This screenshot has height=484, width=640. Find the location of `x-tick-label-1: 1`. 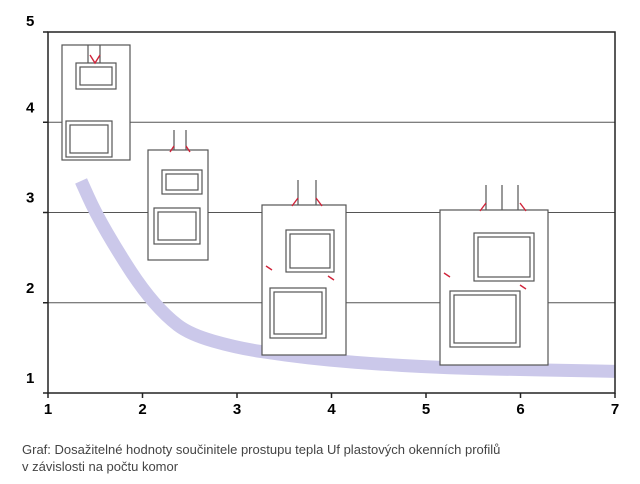

x-tick-label-1: 1 is located at coordinates (48, 409).